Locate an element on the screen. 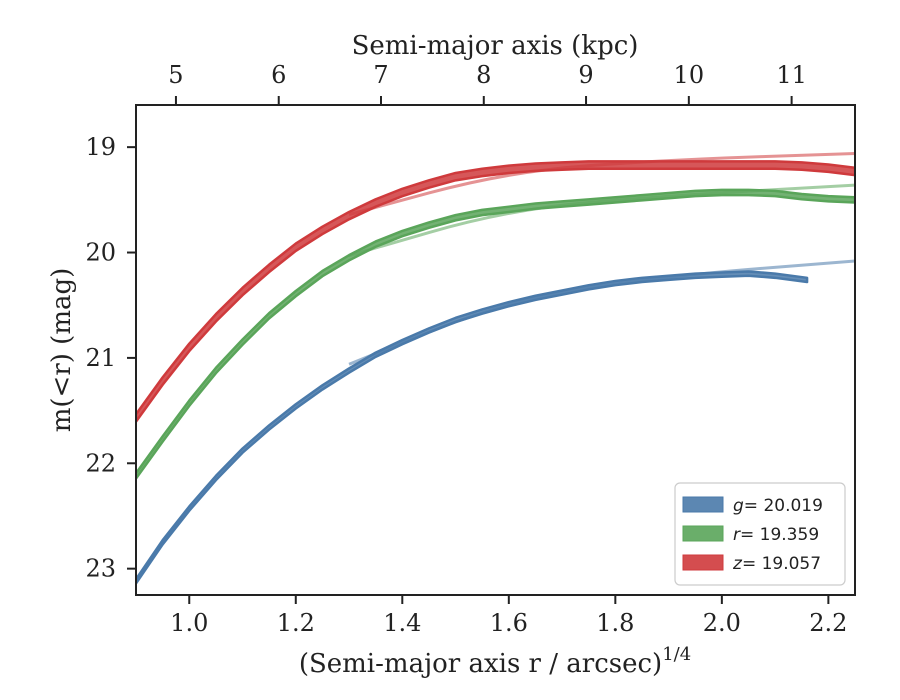 The height and width of the screenshot is (700, 900). x-tick-label: 1.0 is located at coordinates (189, 623).